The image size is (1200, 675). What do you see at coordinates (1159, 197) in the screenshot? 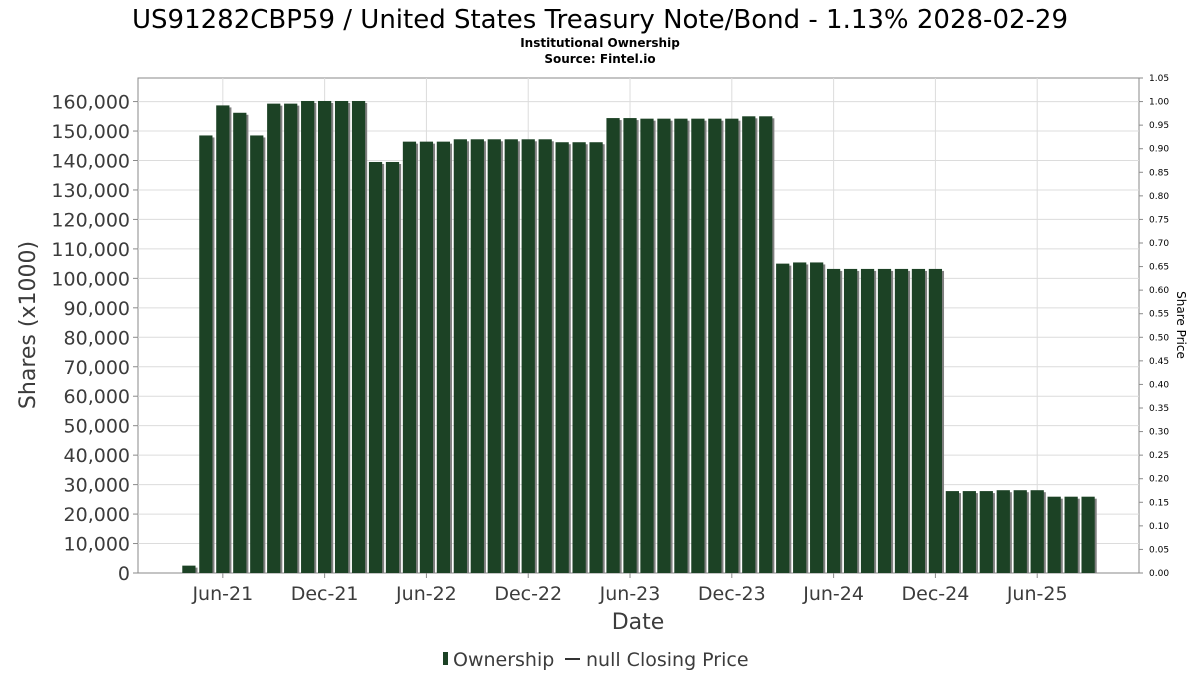
I see `y2-tick-label: 0.80` at bounding box center [1159, 197].